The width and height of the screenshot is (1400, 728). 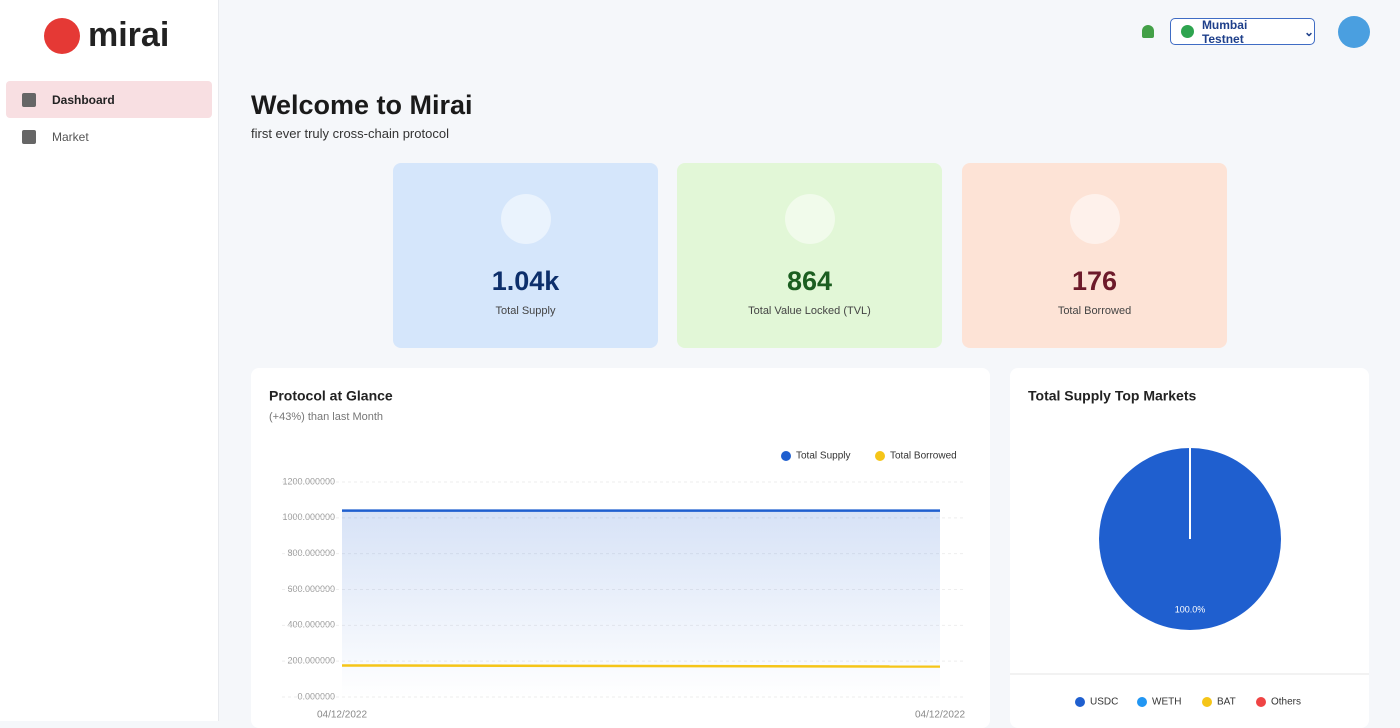 What do you see at coordinates (311, 625) in the screenshot?
I see `y-tick-label: 400.000000` at bounding box center [311, 625].